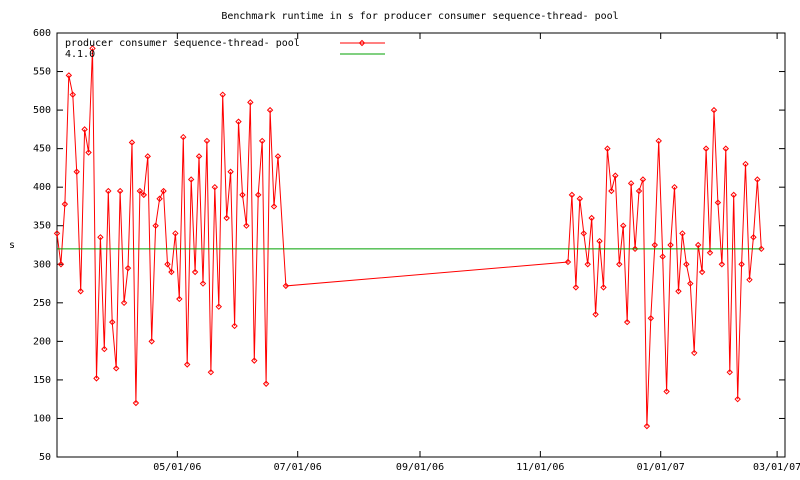 Image resolution: width=800 pixels, height=480 pixels. Describe the element at coordinates (42, 418) in the screenshot. I see `y-tick-label: 100` at that location.